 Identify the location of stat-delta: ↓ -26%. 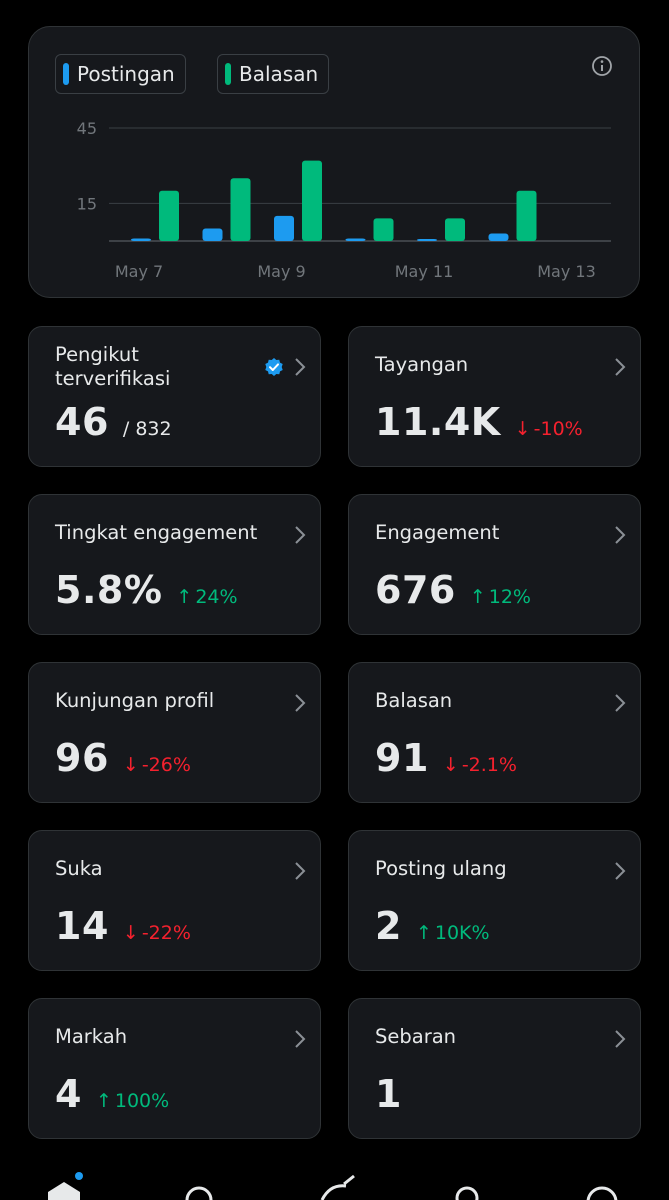
(157, 765).